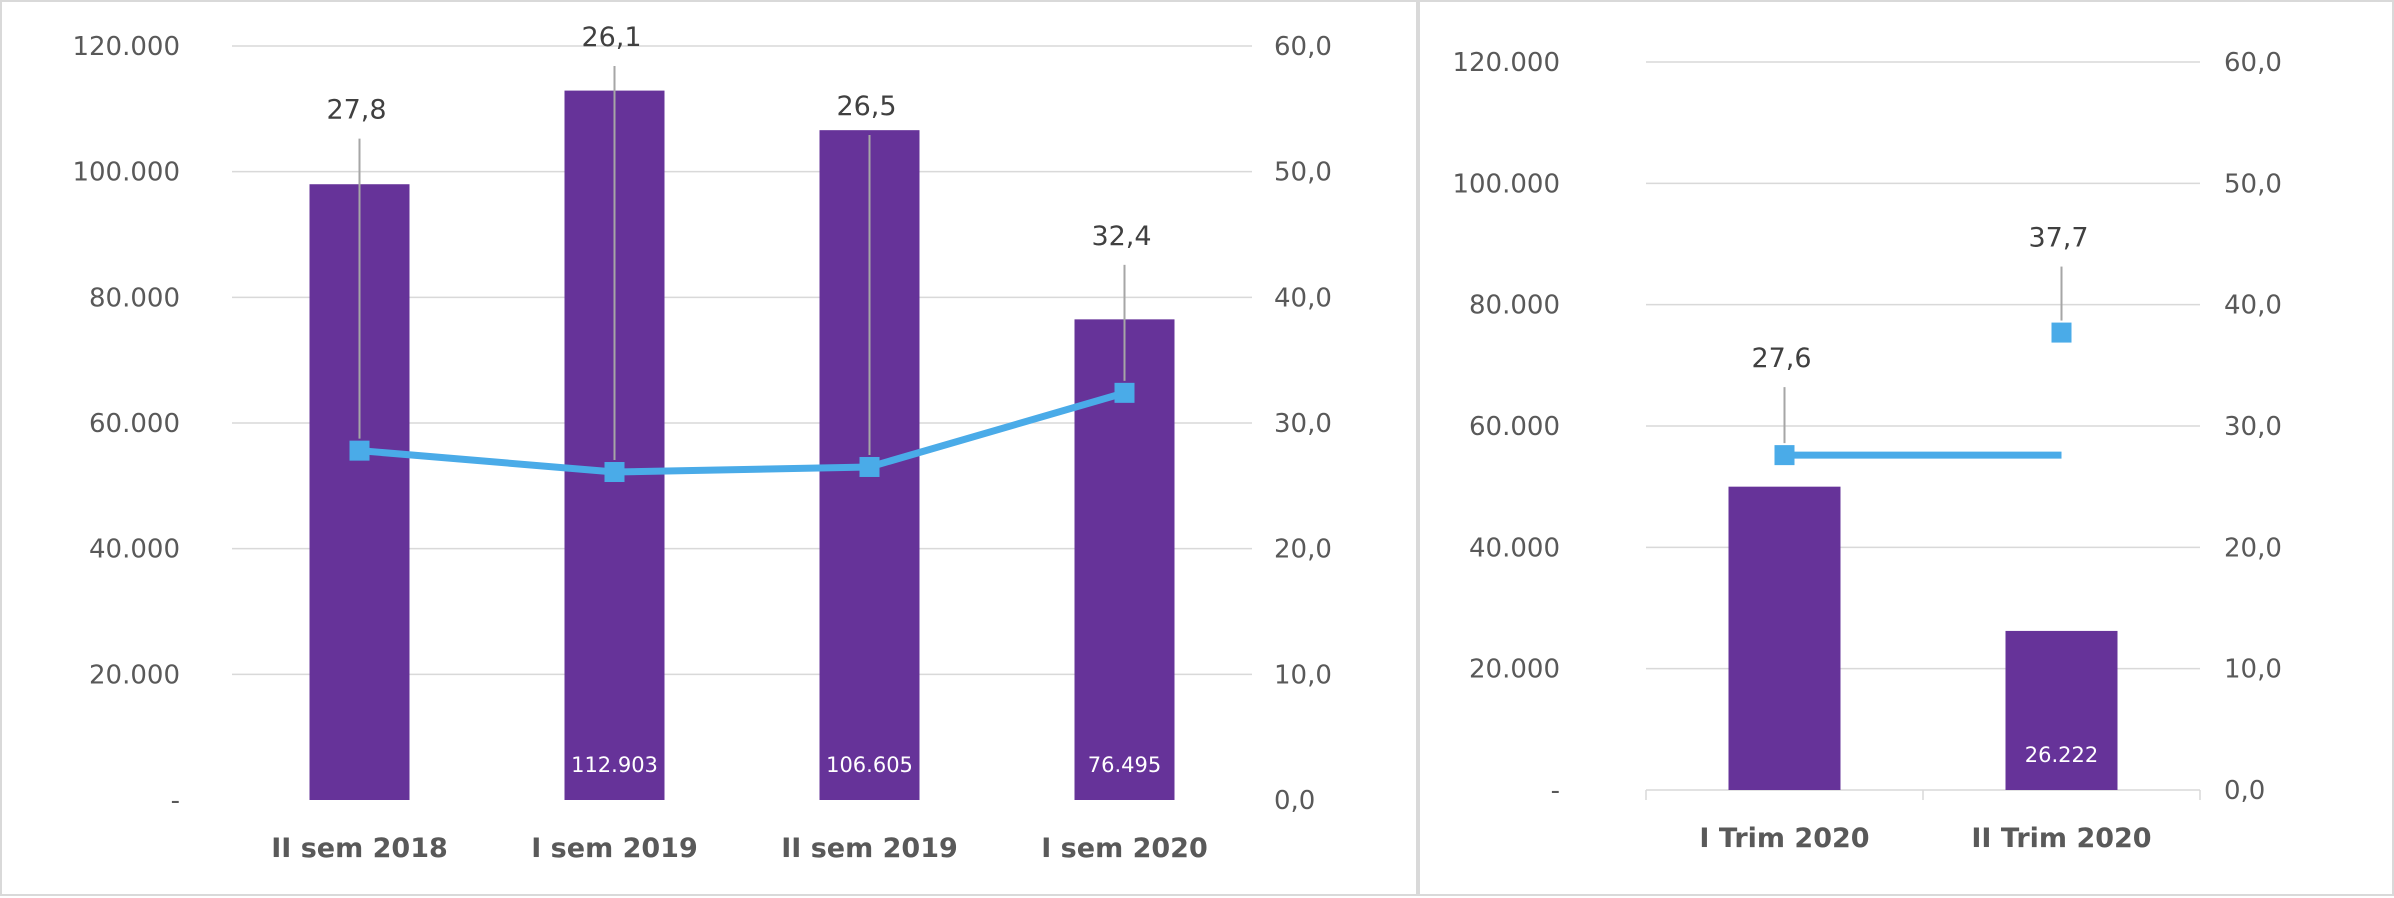  Describe the element at coordinates (869, 848) in the screenshot. I see `x-axis-category-label: II sem 2019` at that location.